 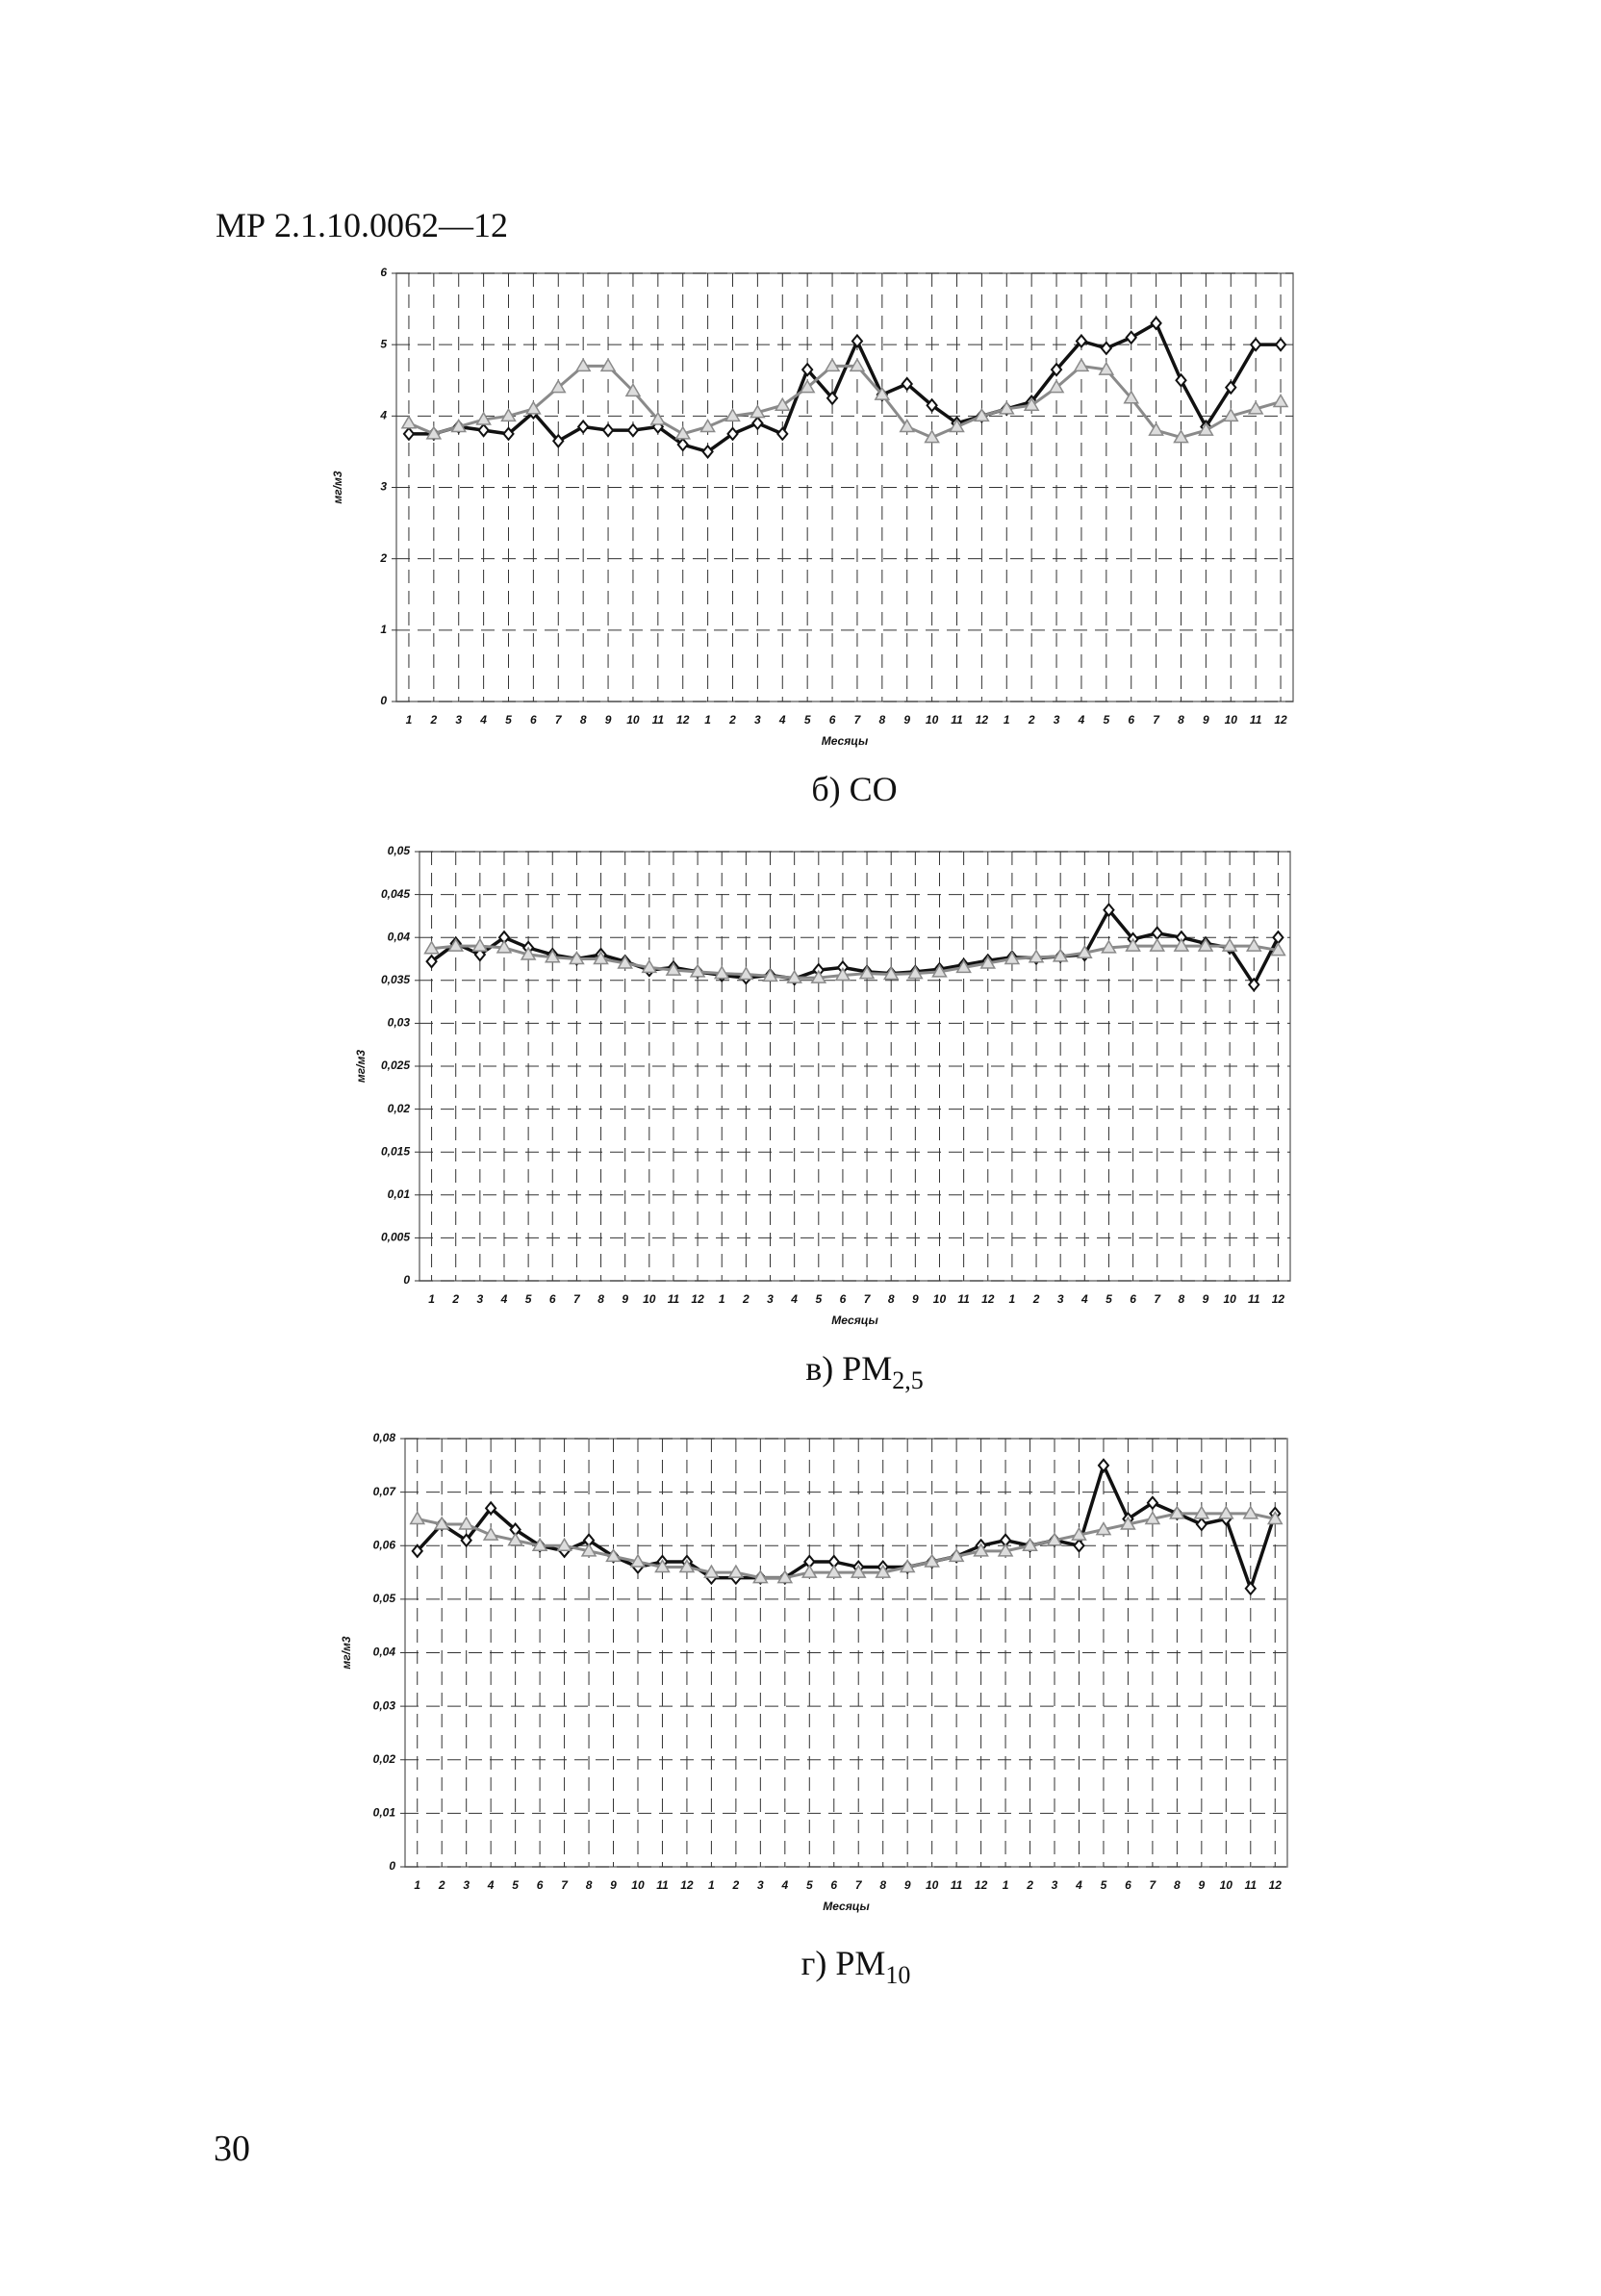 I want to click on y-tick-label: 6, so click(x=383, y=272).